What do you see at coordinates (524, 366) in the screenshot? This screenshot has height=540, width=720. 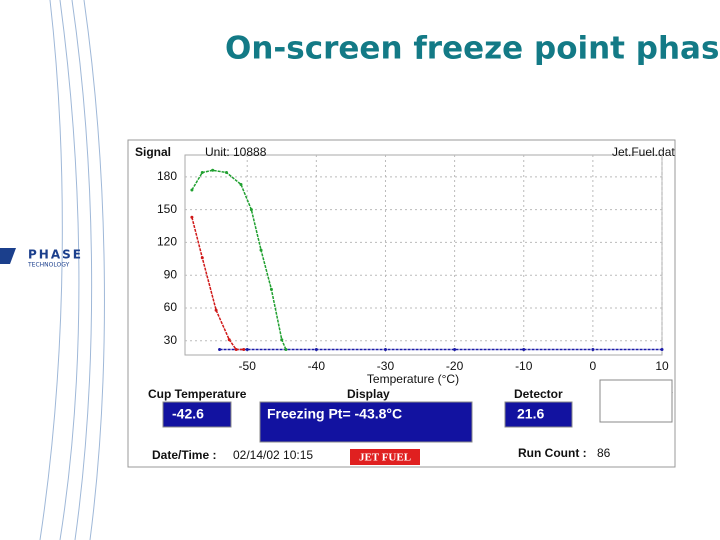 I see `x-tick-label: -10` at bounding box center [524, 366].